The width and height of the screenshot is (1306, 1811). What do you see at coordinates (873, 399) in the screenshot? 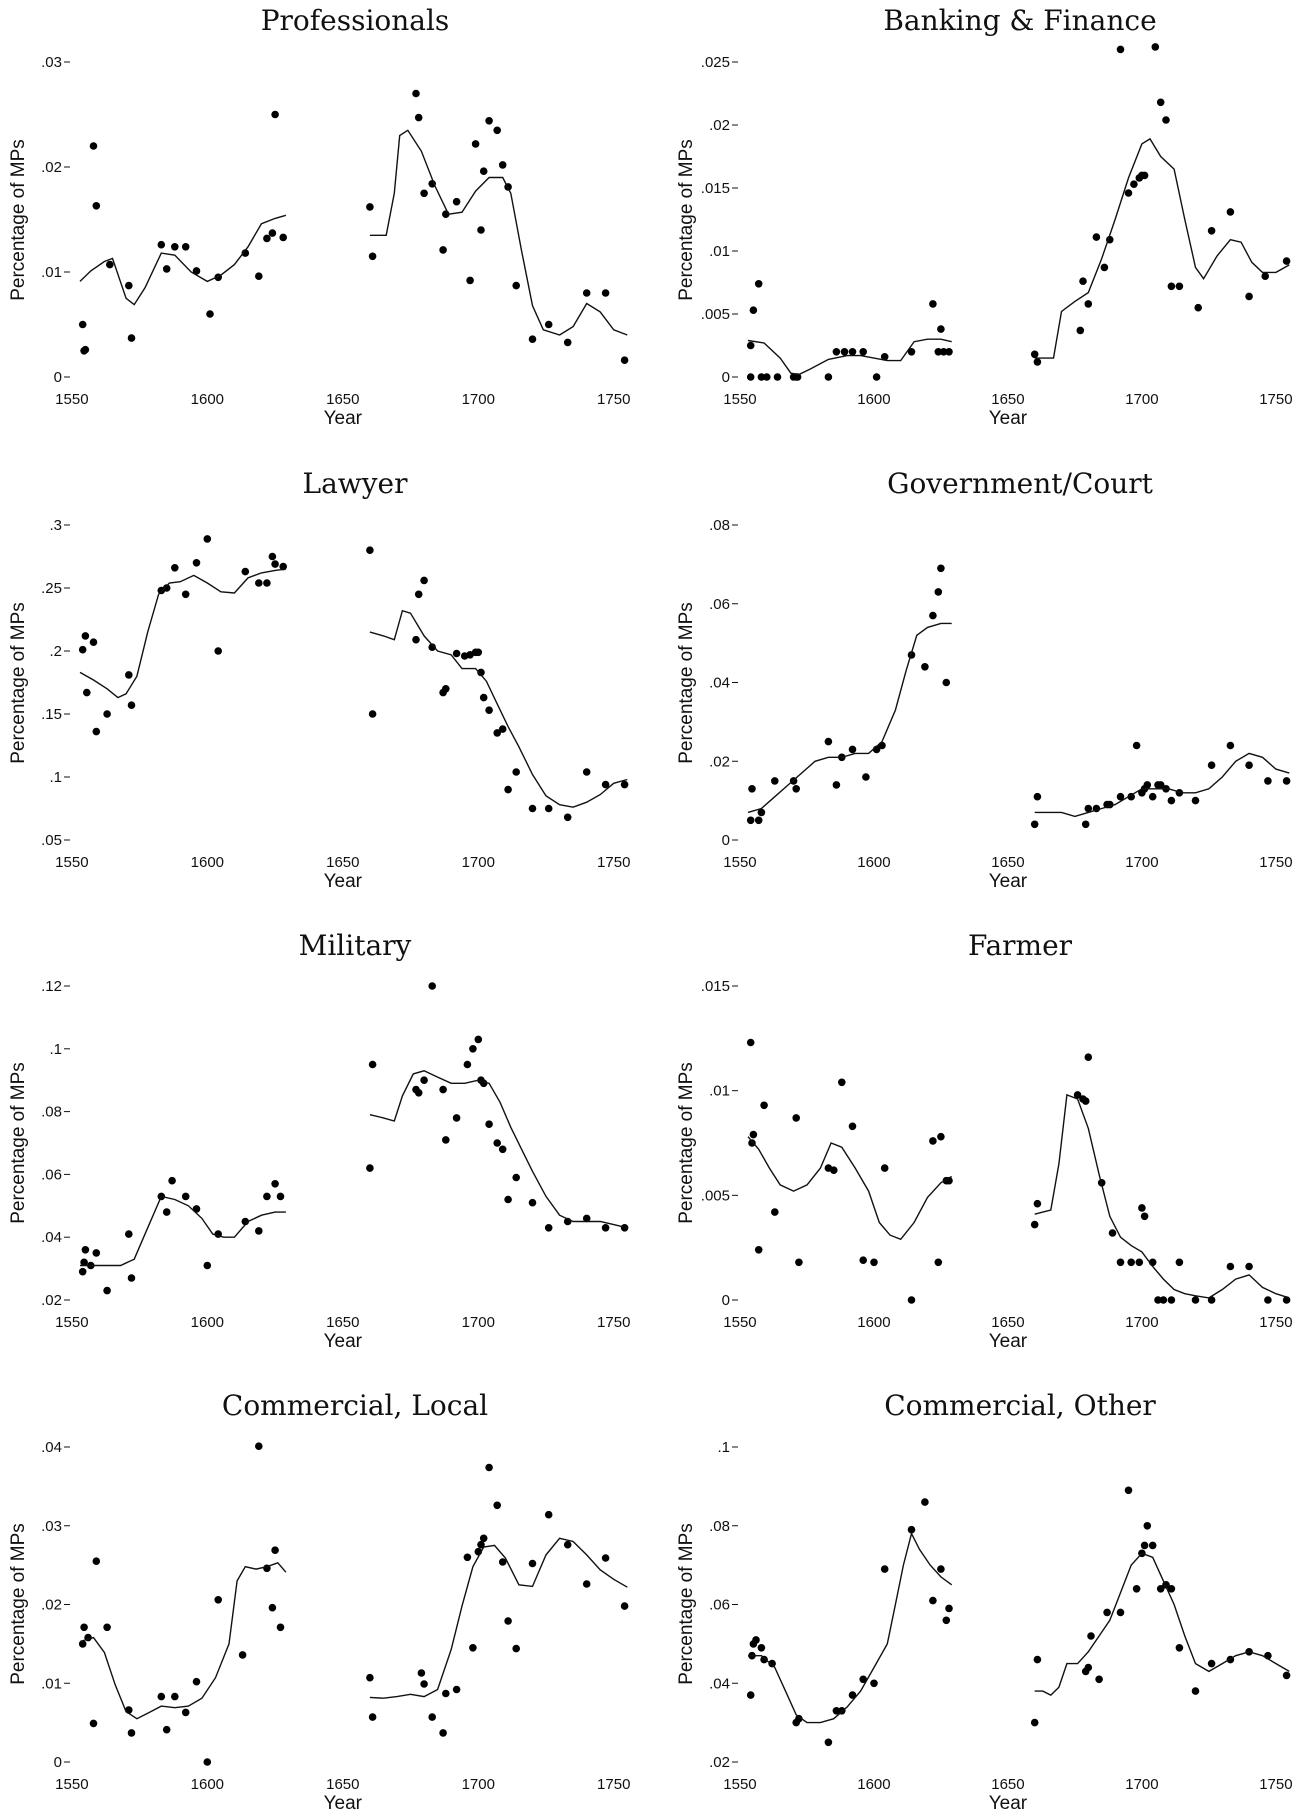
I see `panel-banking-finance-xtick-label: 1600` at bounding box center [873, 399].